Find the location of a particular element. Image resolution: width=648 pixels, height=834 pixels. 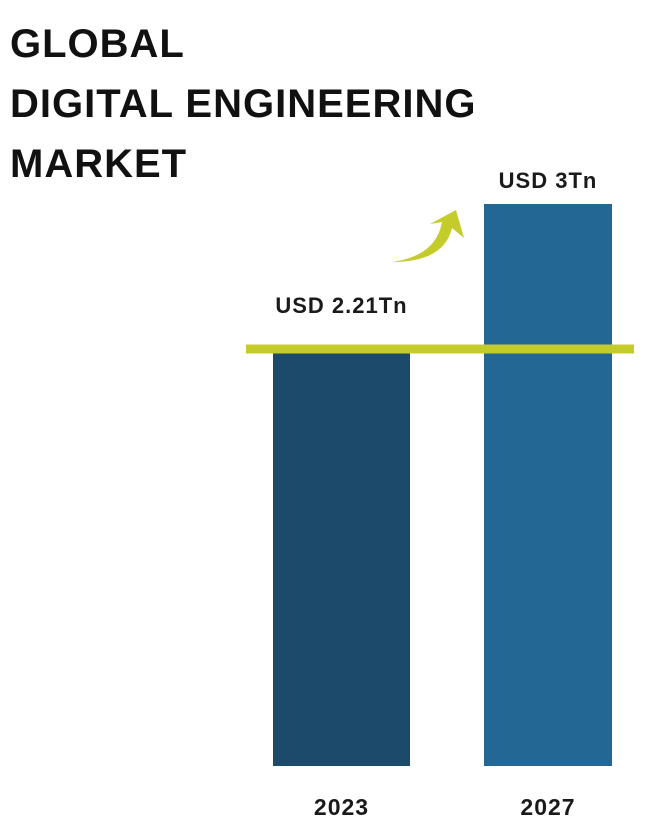

value-label-2027: USD 3Tn is located at coordinates (548, 180).